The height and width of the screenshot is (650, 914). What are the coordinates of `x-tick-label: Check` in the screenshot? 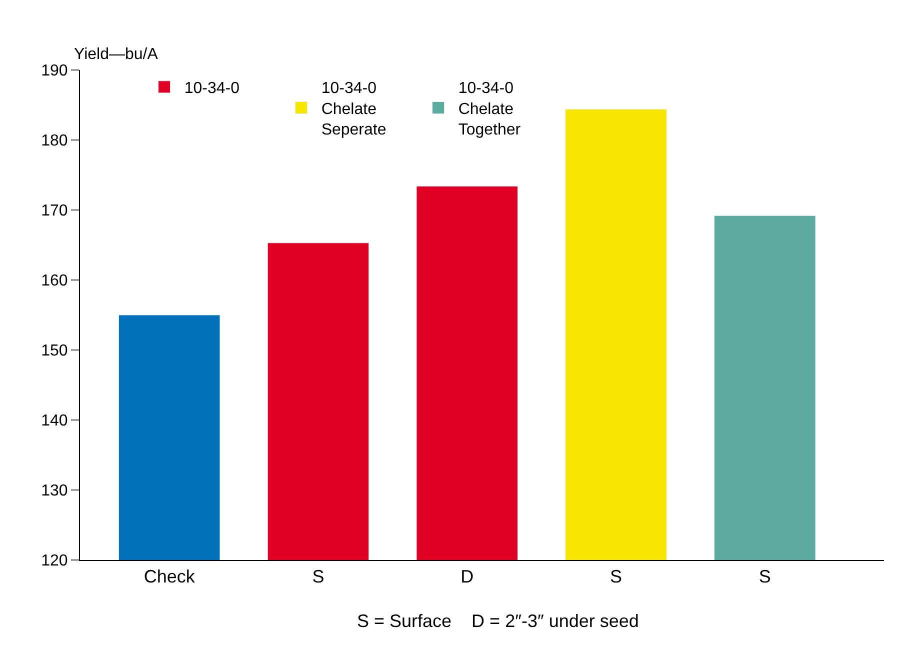 It's located at (170, 576).